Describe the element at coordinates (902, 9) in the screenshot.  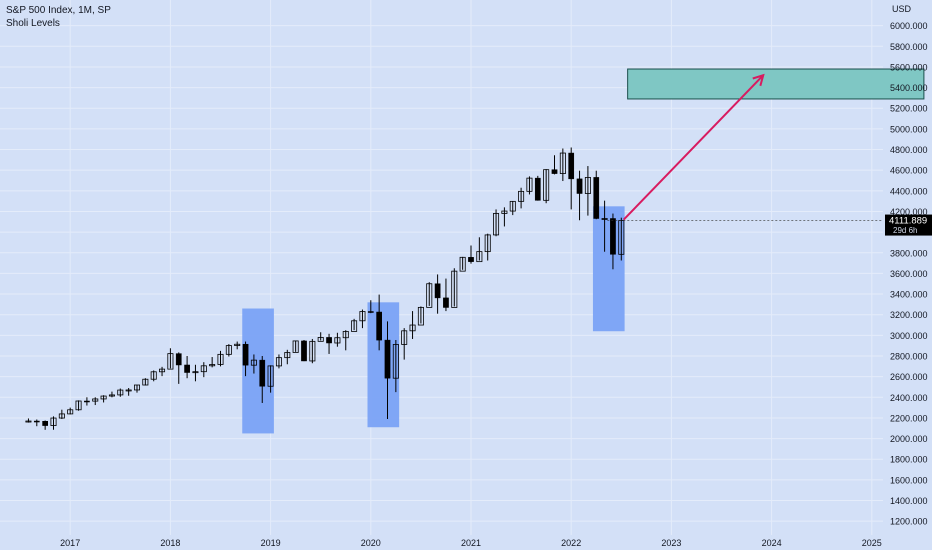
I see `currency-label: USD` at that location.